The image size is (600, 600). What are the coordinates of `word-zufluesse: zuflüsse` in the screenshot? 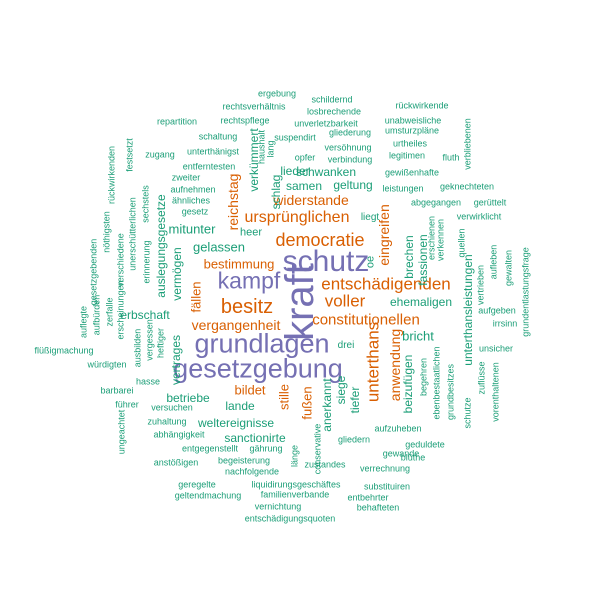 It's located at (481, 378).